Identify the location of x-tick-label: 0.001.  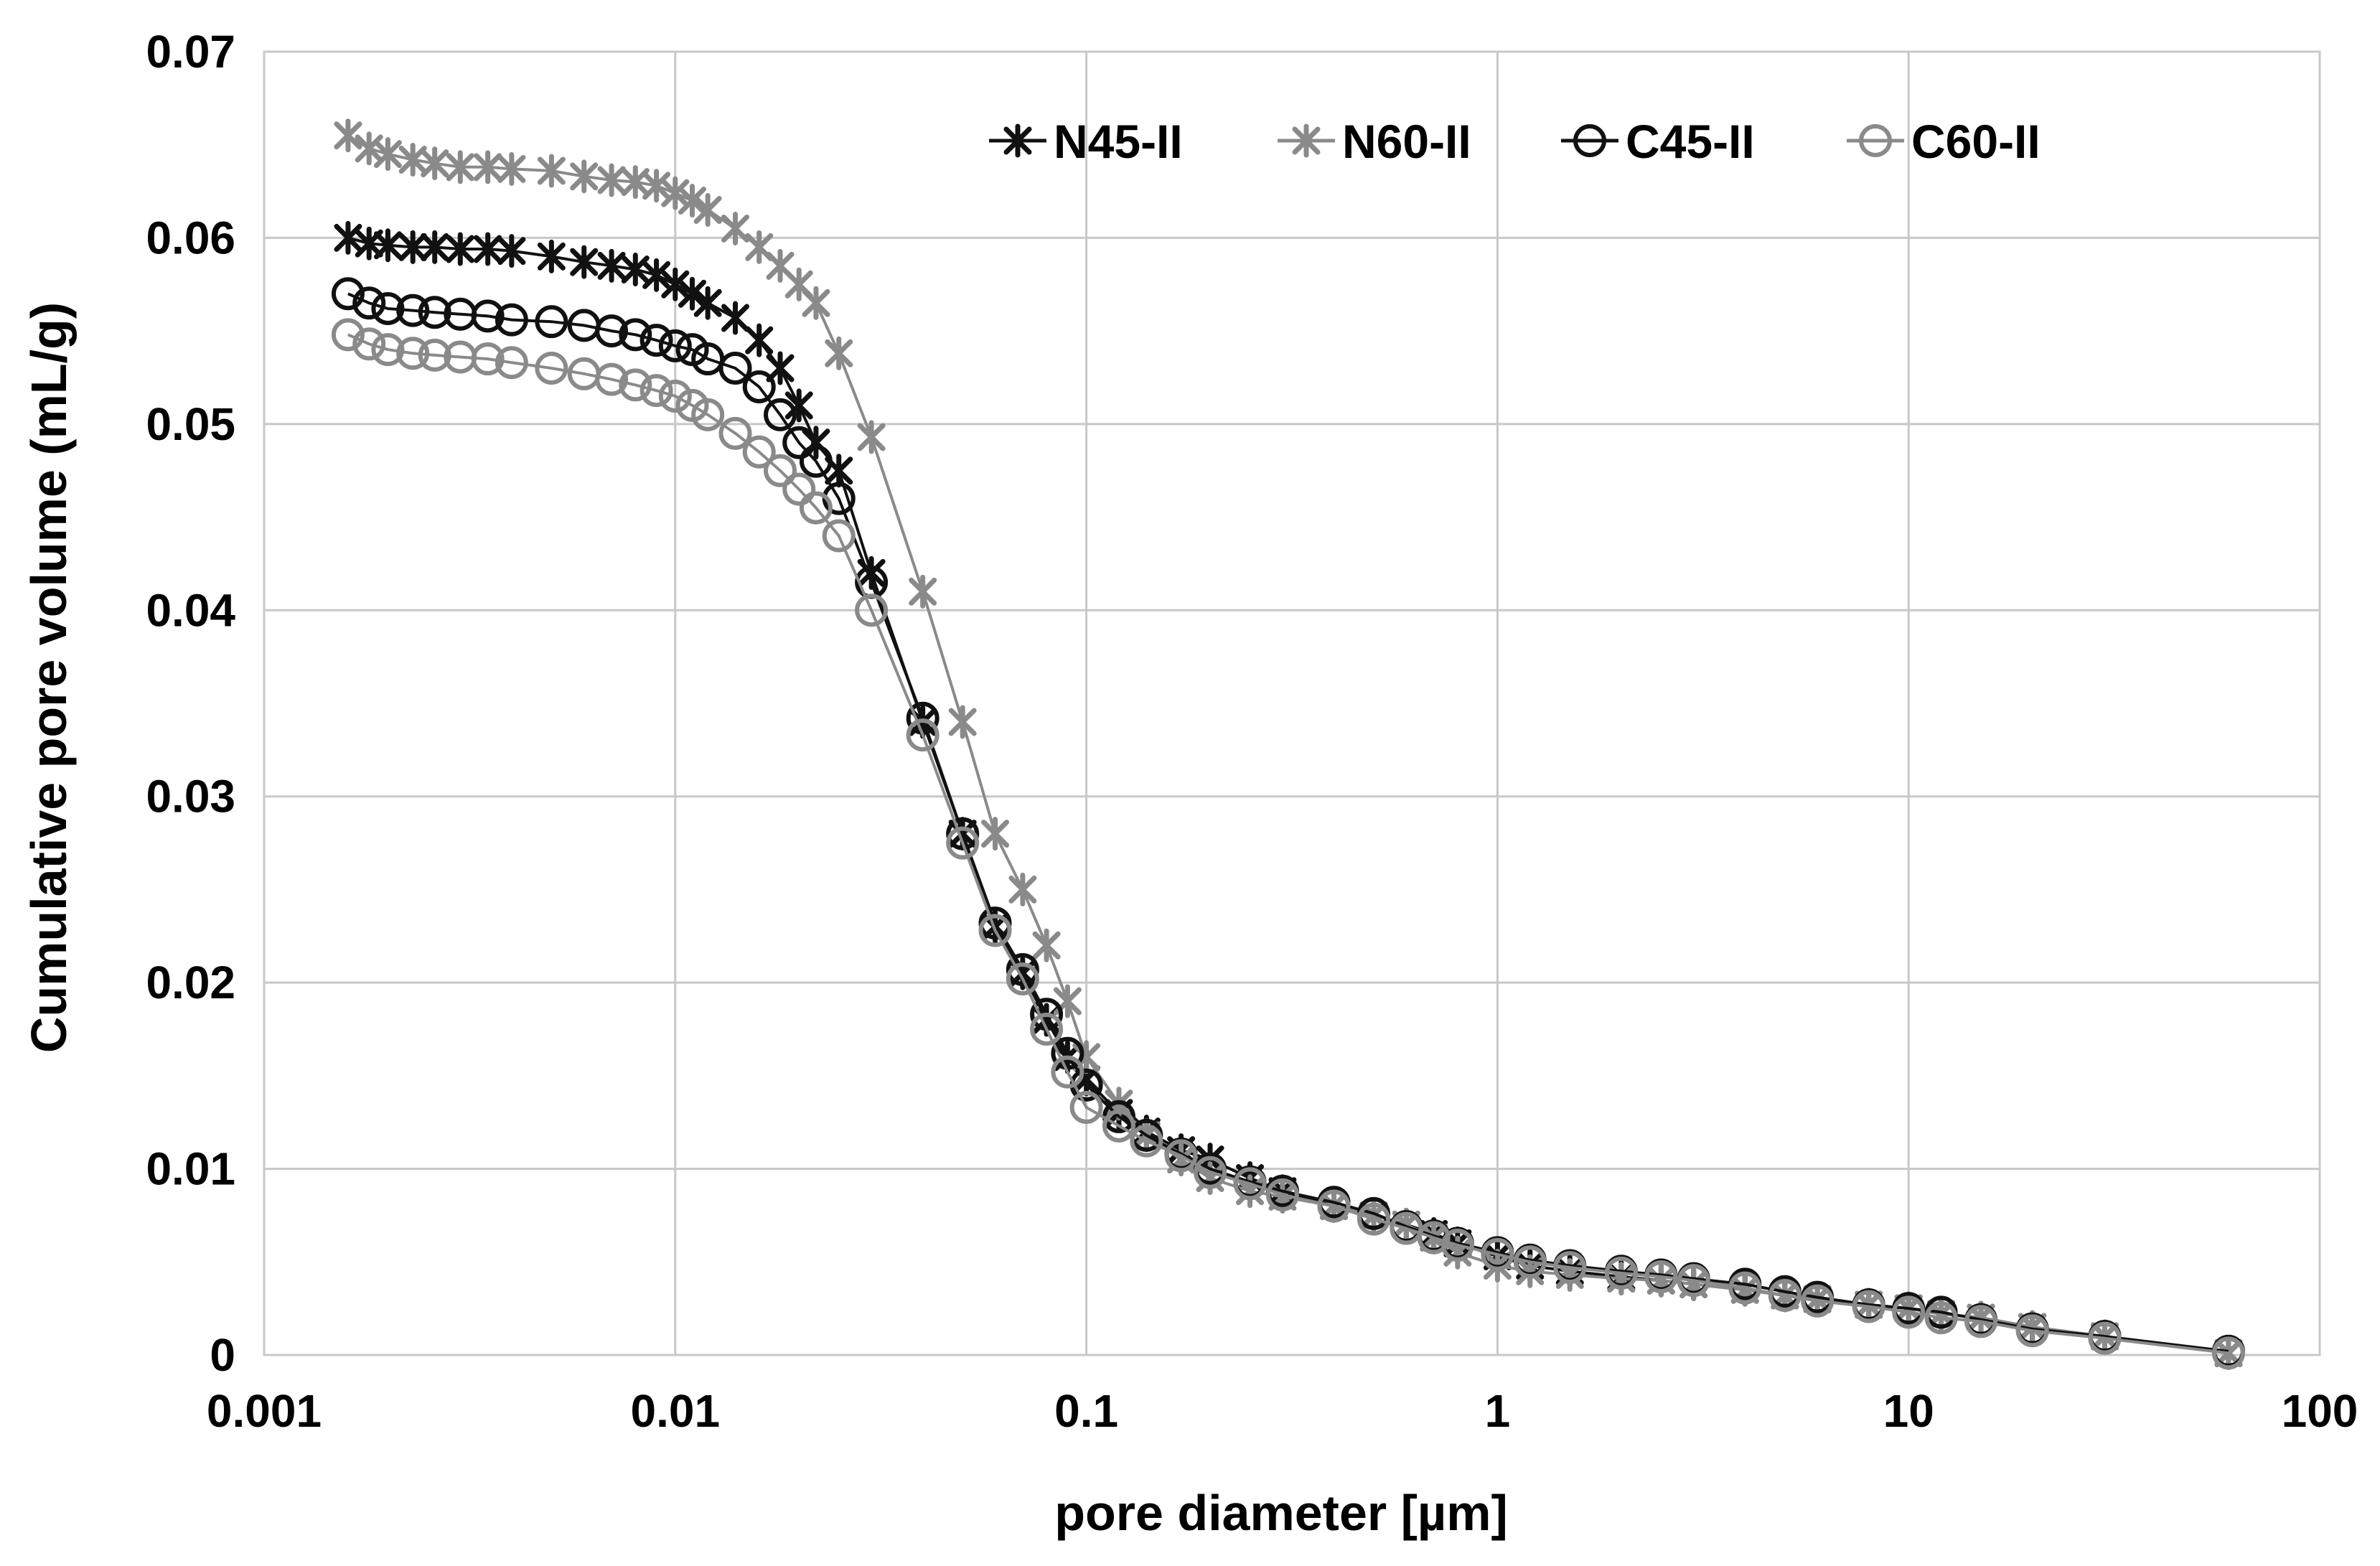
(264, 1411).